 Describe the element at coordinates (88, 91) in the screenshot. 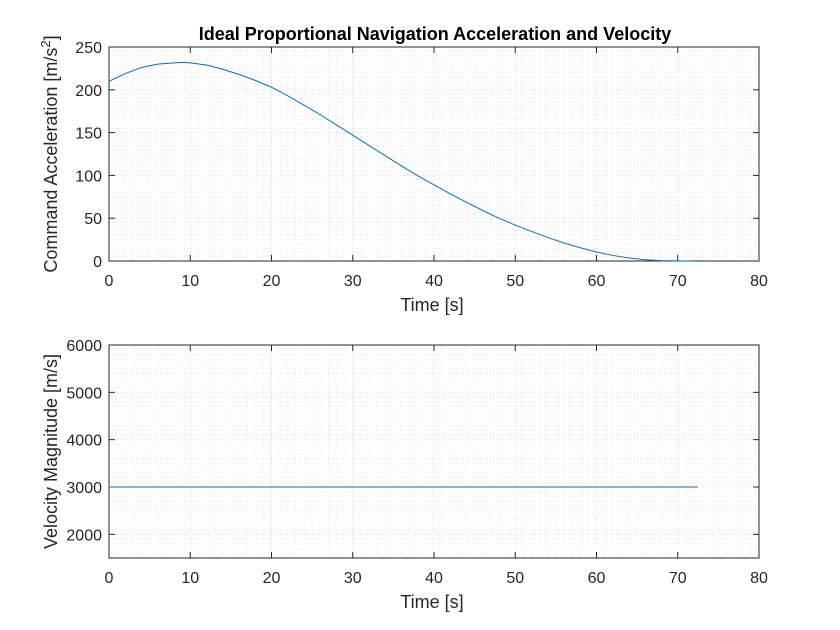

I see `acceleration-ytick-label: 200` at that location.